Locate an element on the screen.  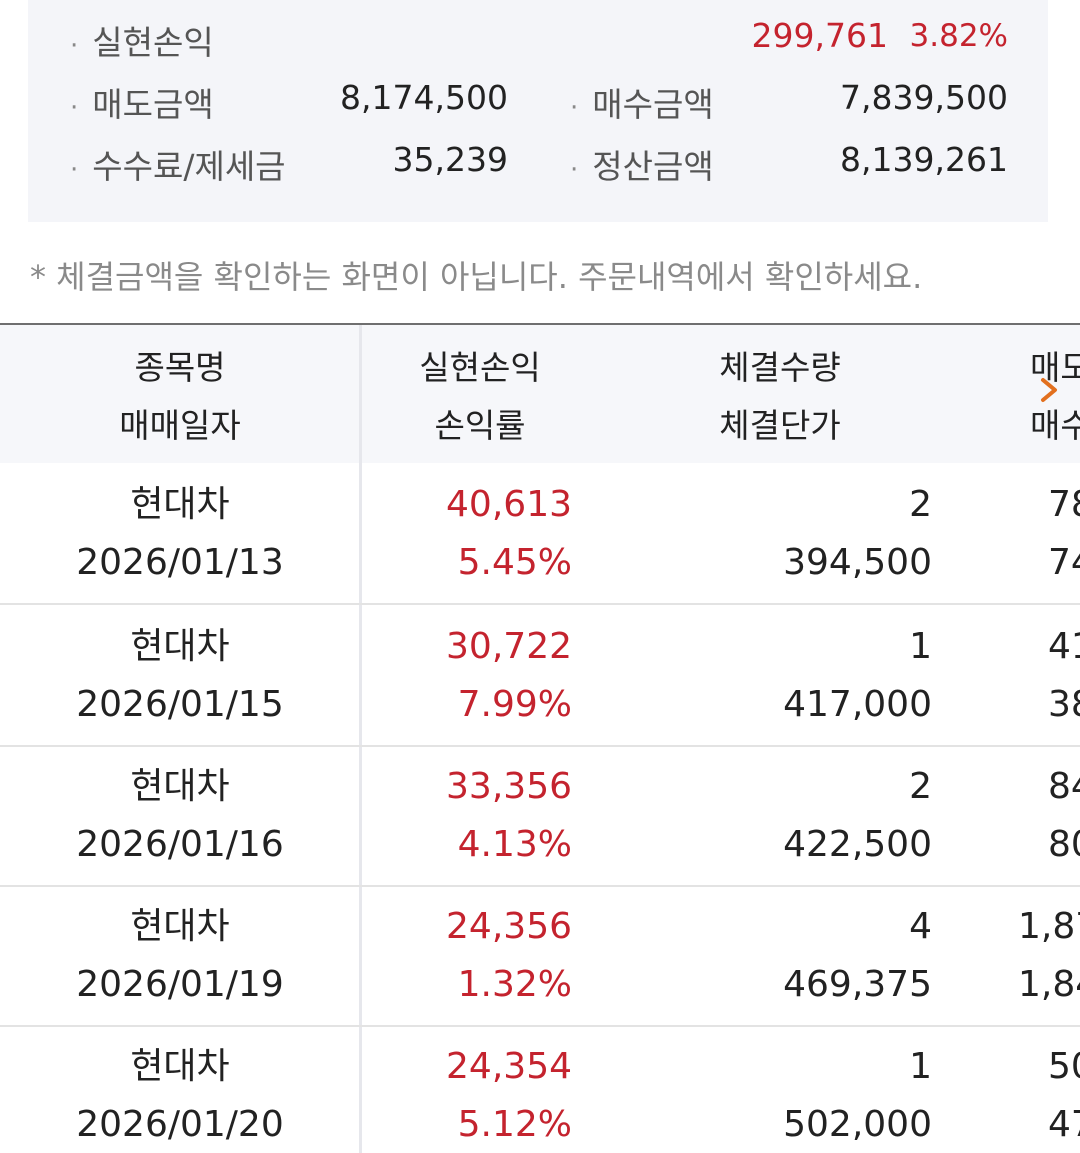
buy-amount-cell: 80 is located at coordinates (1064, 844).